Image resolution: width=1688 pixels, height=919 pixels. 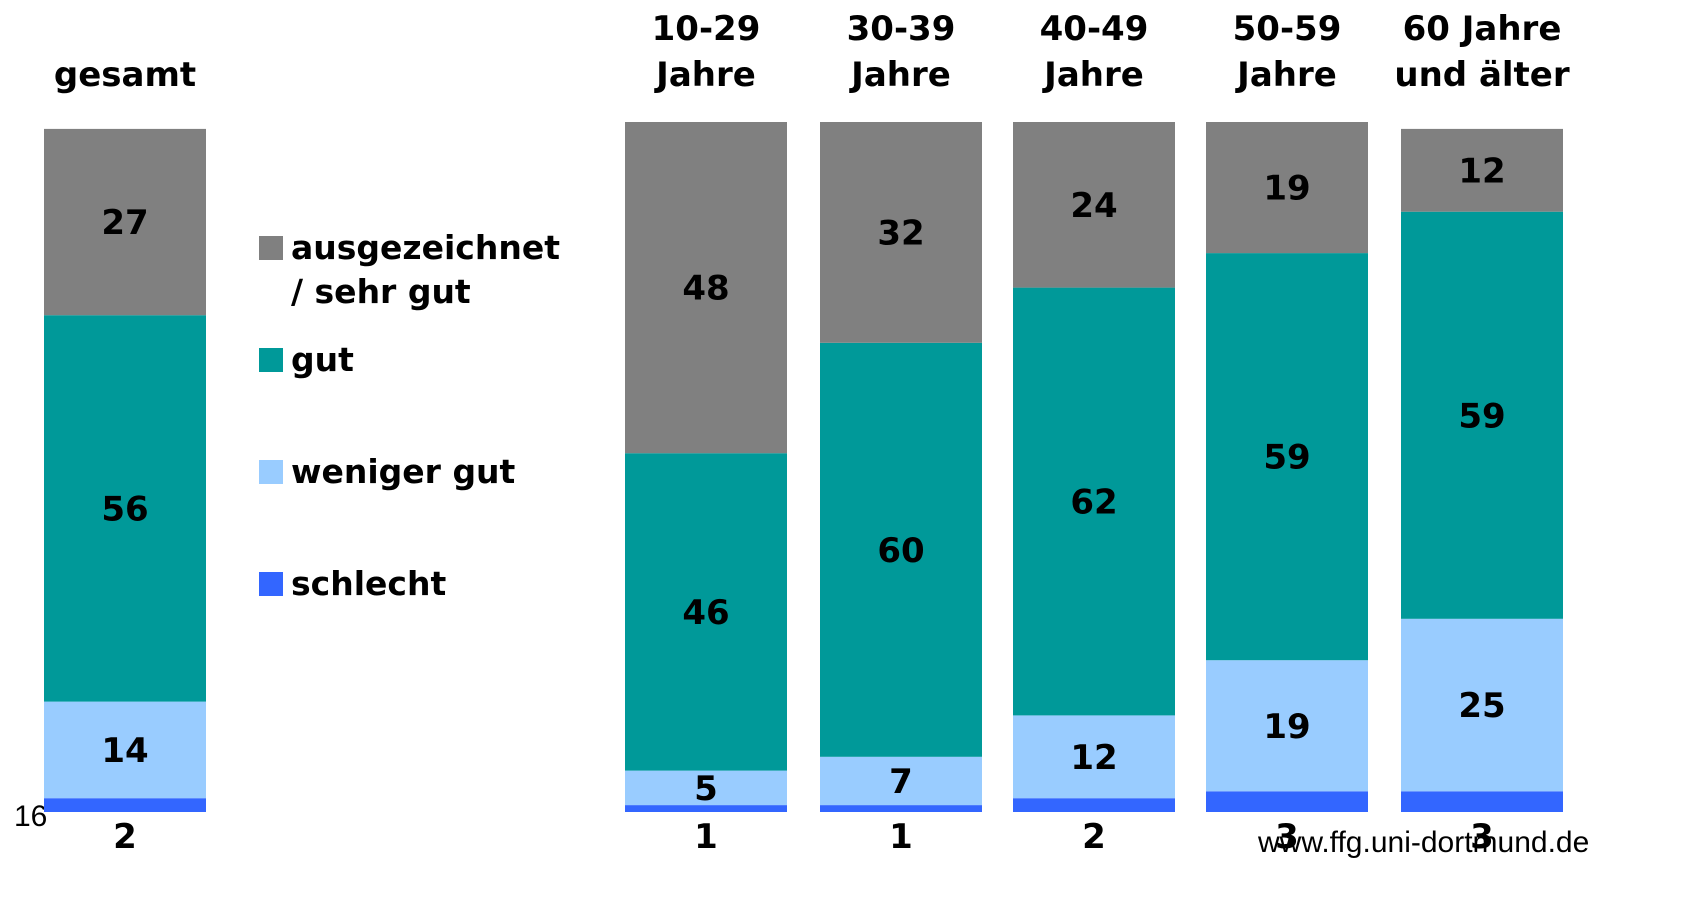 I want to click on legend-label: weniger gut, so click(x=403, y=471).